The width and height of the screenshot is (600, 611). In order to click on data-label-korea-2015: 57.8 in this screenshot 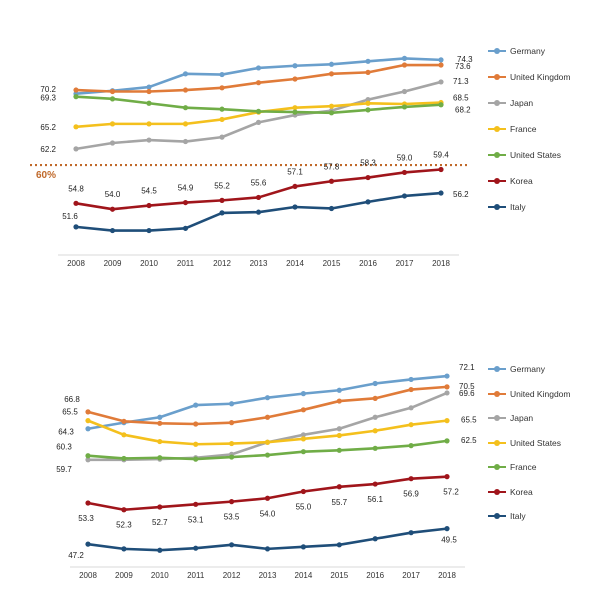, I will do `click(332, 166)`.